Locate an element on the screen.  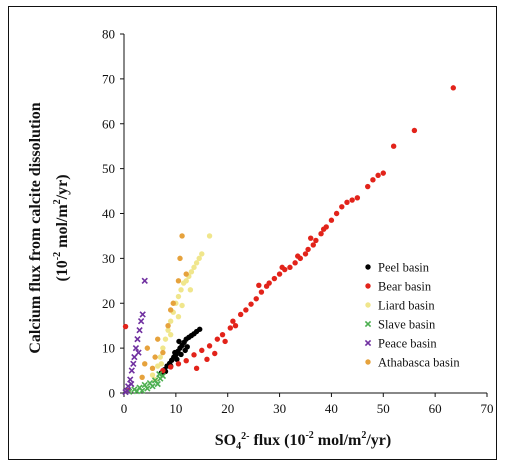
y-tick-label: 20 is located at coordinates (108, 303).